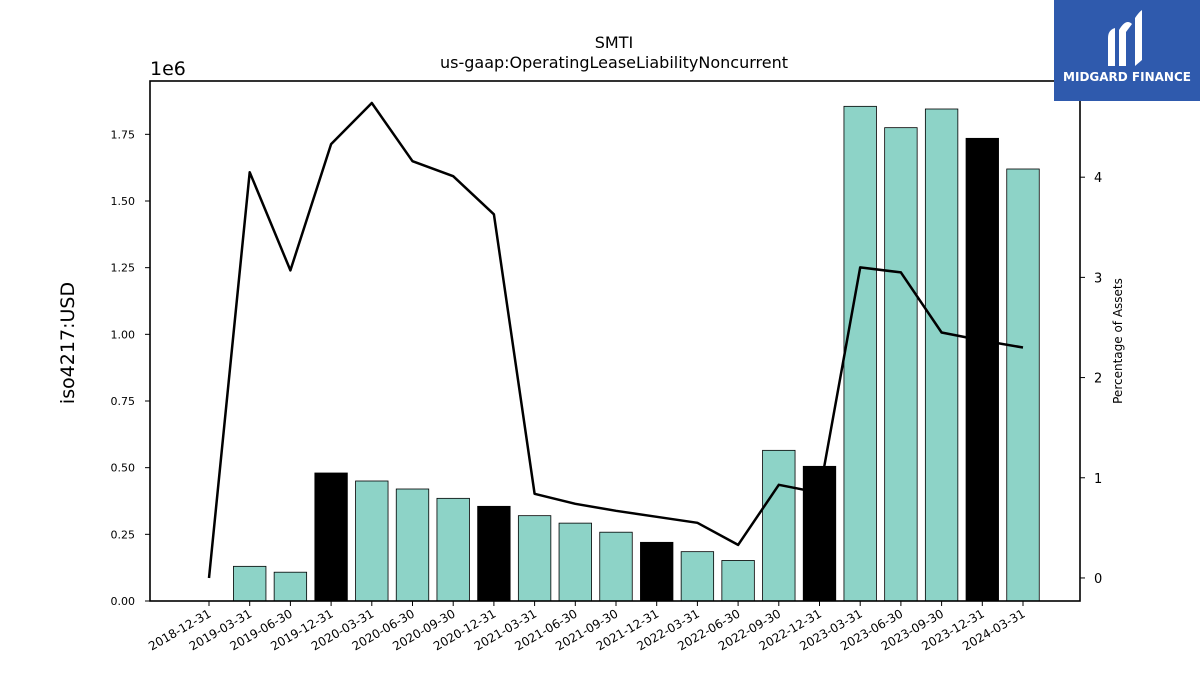 The height and width of the screenshot is (675, 1200). I want to click on y-tick-label: 1.25, so click(123, 268).